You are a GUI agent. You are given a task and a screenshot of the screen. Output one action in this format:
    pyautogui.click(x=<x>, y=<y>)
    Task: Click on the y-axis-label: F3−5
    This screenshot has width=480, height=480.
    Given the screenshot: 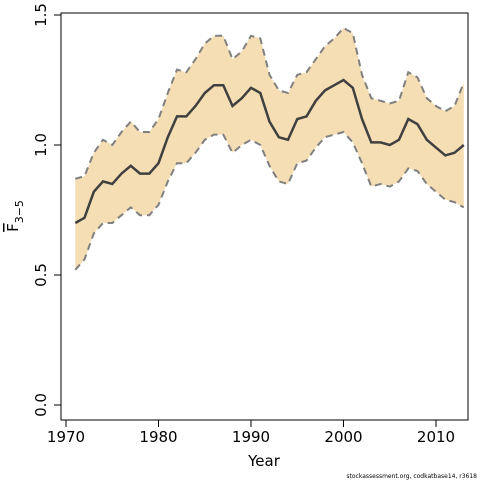 What is the action you would take?
    pyautogui.click(x=15, y=216)
    